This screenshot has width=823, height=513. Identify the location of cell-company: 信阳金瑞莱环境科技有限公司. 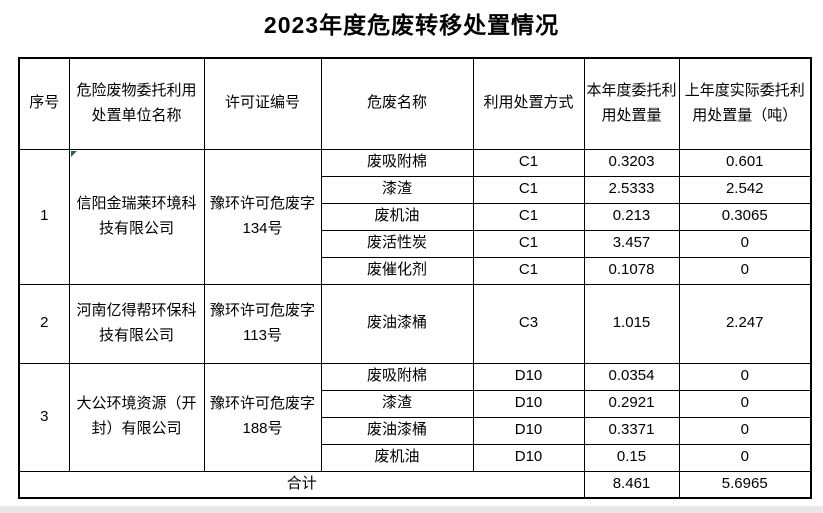
(136, 216).